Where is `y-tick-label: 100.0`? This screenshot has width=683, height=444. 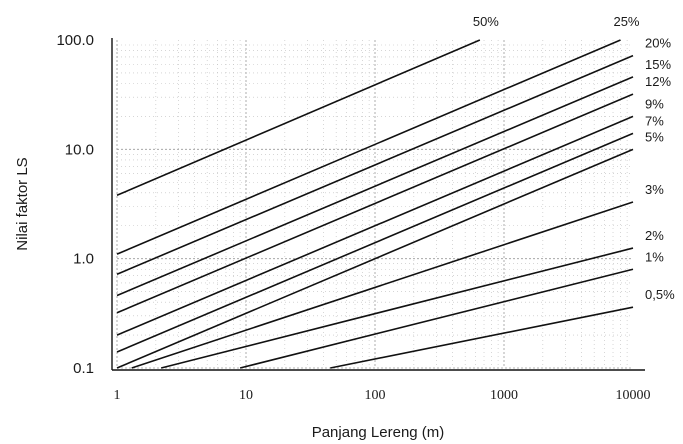 y-tick-label: 100.0 is located at coordinates (75, 40).